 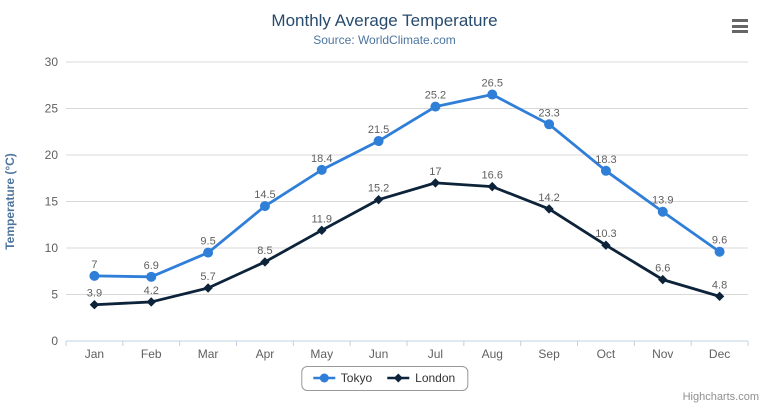 I want to click on london-data-label-may: 11.9, so click(x=321, y=219).